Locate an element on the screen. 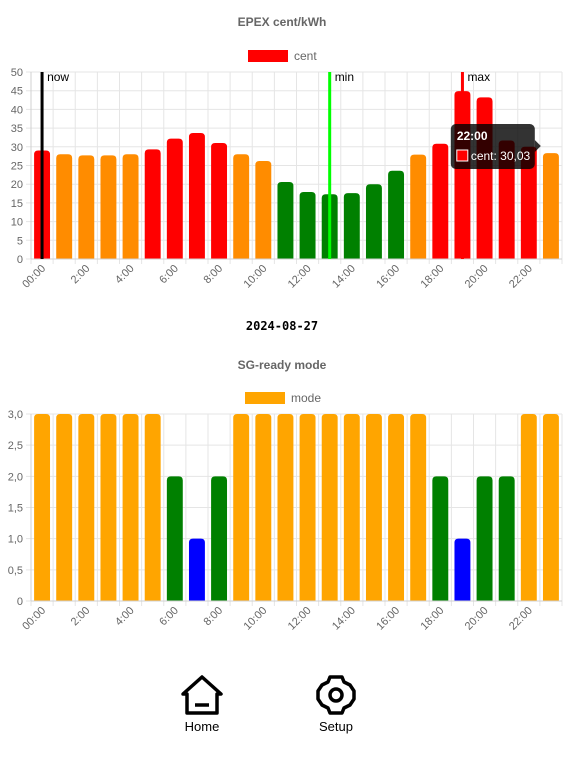  gear-icon is located at coordinates (336, 695).